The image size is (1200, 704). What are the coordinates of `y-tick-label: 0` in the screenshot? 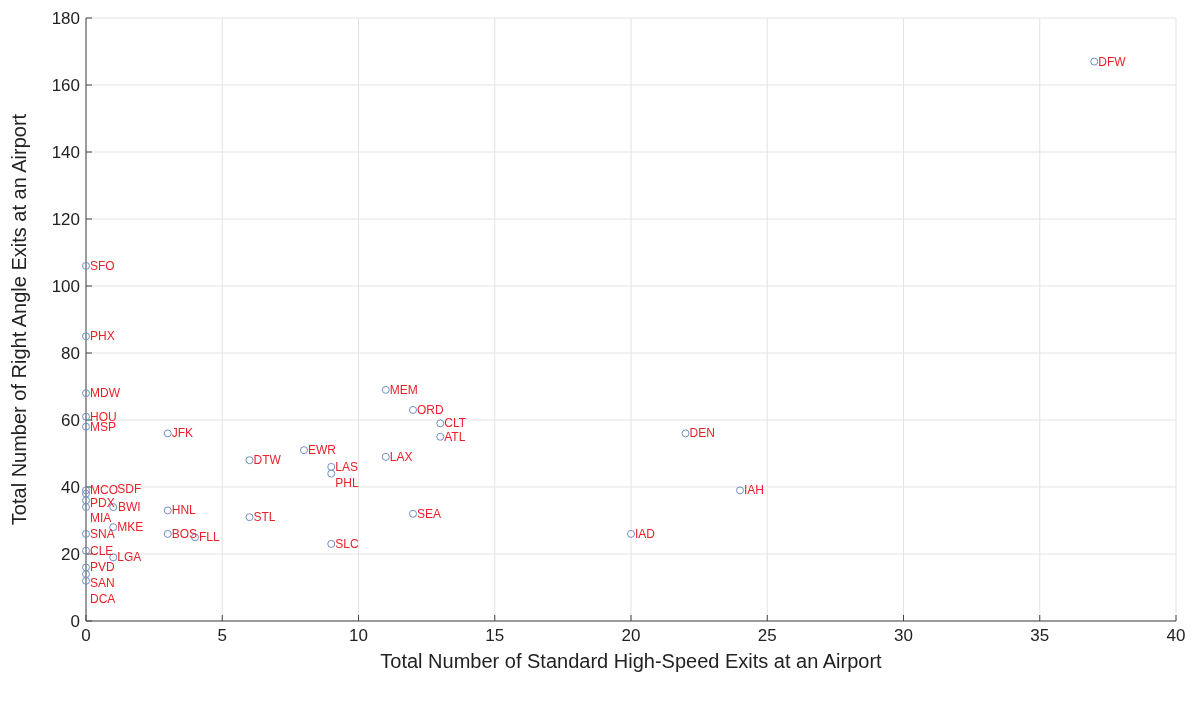 It's located at (75, 621).